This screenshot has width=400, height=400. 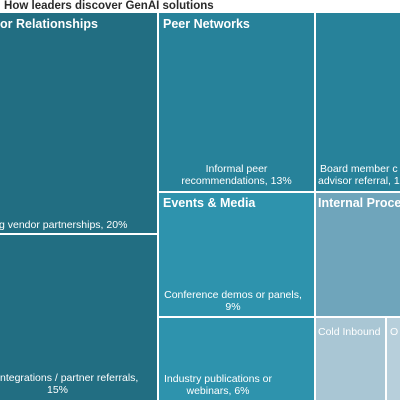 What do you see at coordinates (49, 24) in the screenshot?
I see `group-header-vendor-relationships: or Relationships` at bounding box center [49, 24].